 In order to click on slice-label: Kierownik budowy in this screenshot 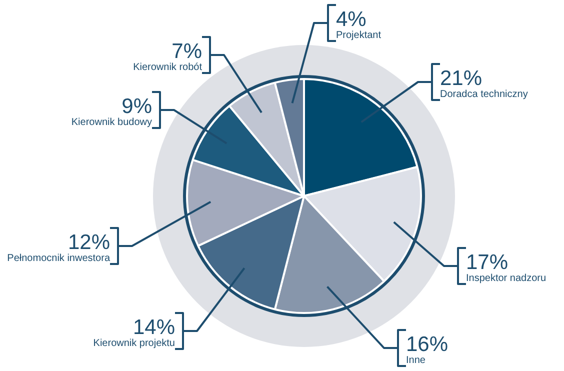, I will do `click(111, 122)`.